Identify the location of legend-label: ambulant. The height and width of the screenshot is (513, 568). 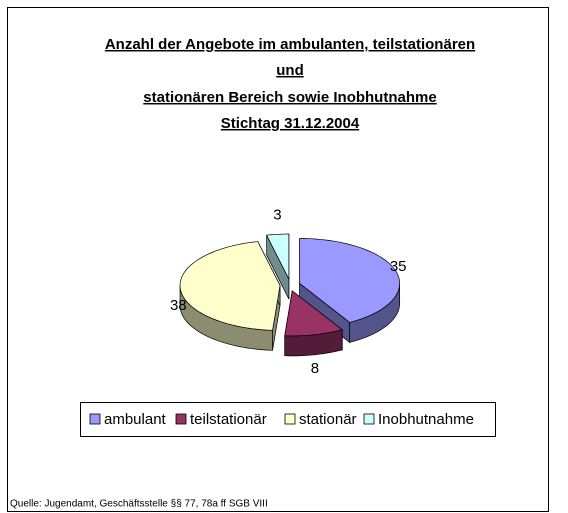
(135, 419).